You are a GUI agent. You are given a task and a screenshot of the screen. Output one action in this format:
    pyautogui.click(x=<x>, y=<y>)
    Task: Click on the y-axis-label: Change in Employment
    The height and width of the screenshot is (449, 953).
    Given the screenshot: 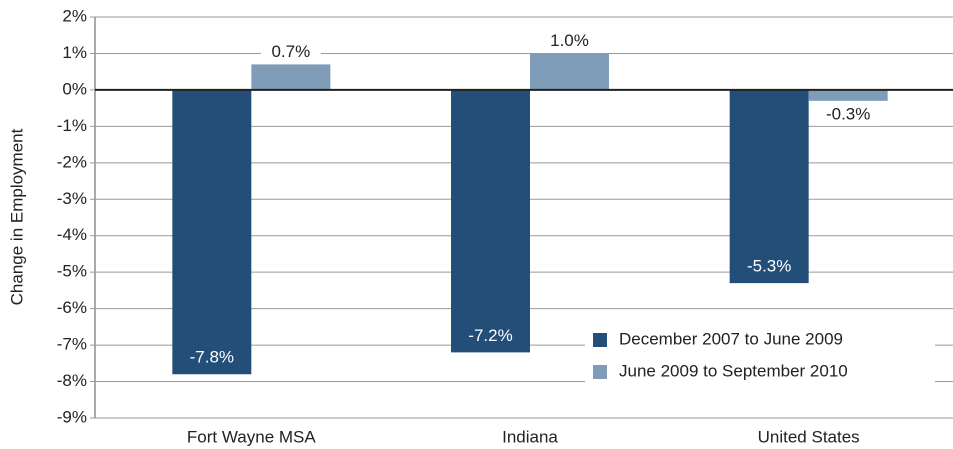 What is the action you would take?
    pyautogui.click(x=16, y=216)
    